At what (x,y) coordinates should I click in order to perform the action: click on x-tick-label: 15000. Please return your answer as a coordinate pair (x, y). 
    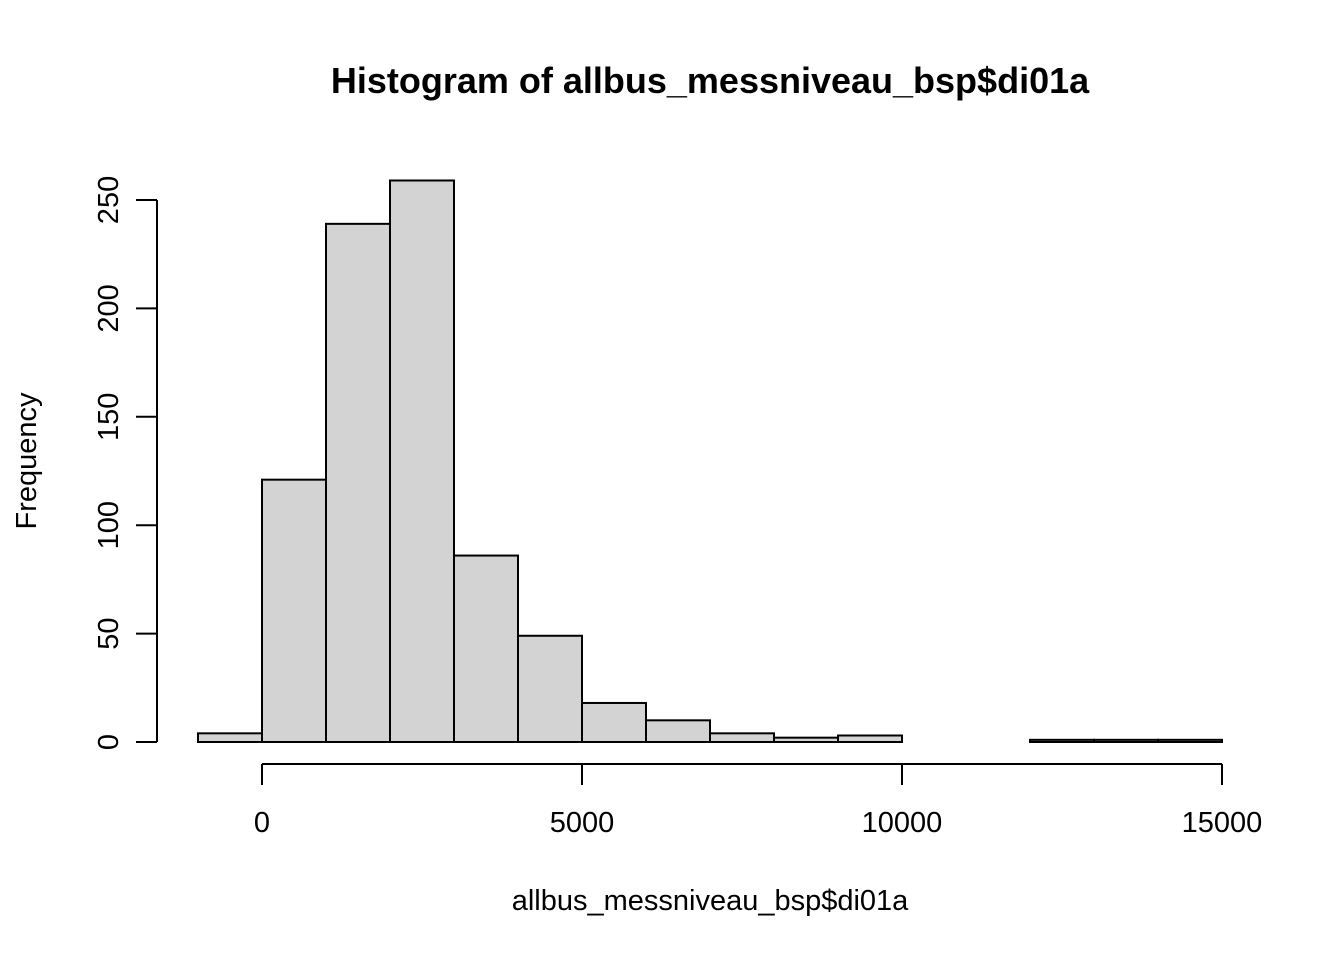
    Looking at the image, I should click on (1222, 823).